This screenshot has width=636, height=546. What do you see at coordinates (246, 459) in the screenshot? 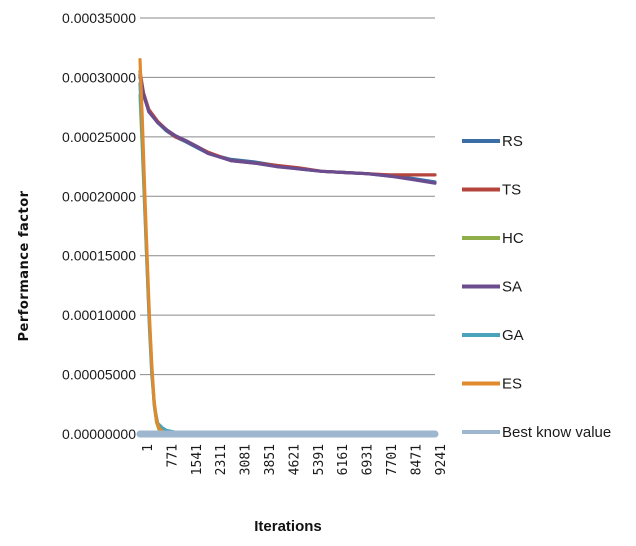
I see `x-tick-label: 3081` at bounding box center [246, 459].